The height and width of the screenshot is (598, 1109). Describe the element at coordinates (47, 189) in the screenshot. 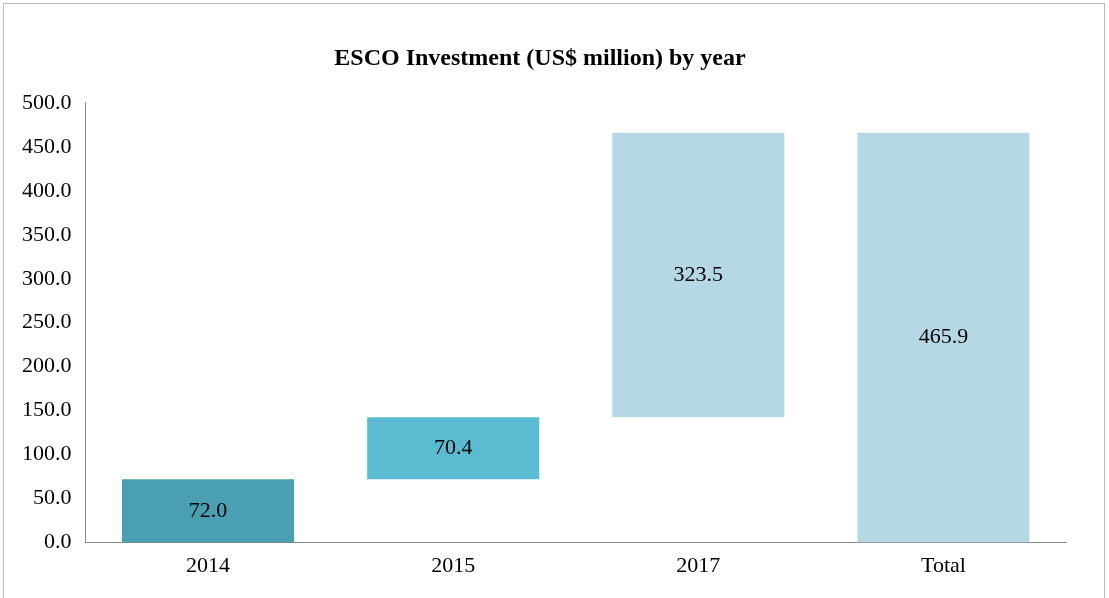

I see `y-tick-label: 400.0` at that location.